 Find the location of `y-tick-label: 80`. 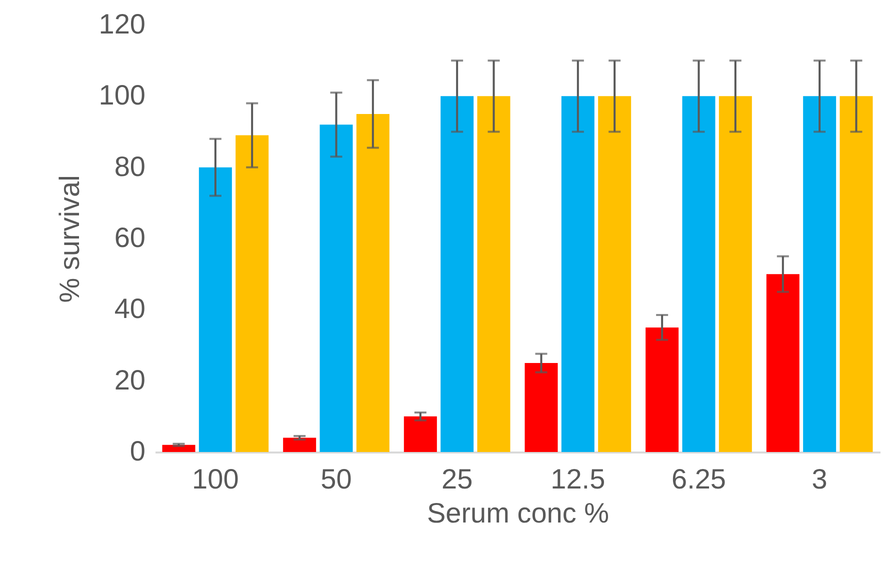

y-tick-label: 80 is located at coordinates (130, 166).